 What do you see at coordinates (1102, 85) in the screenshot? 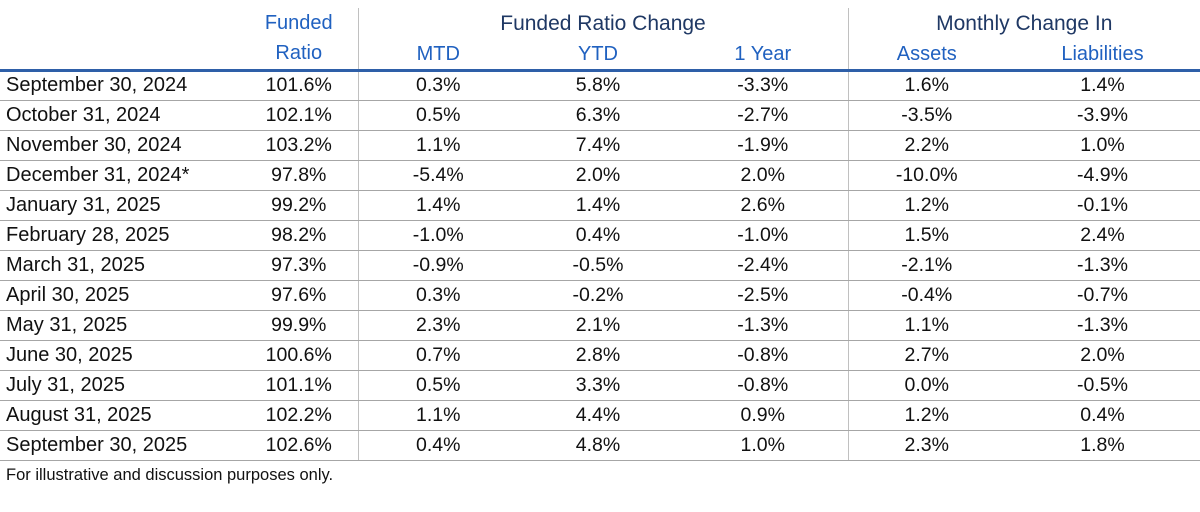
I see `cell-liabilities: 1.4%` at bounding box center [1102, 85].